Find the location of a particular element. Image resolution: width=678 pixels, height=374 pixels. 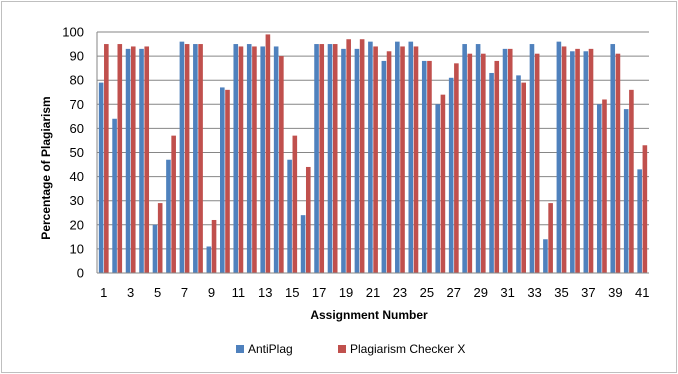

x-tick-label: 31 is located at coordinates (507, 292).